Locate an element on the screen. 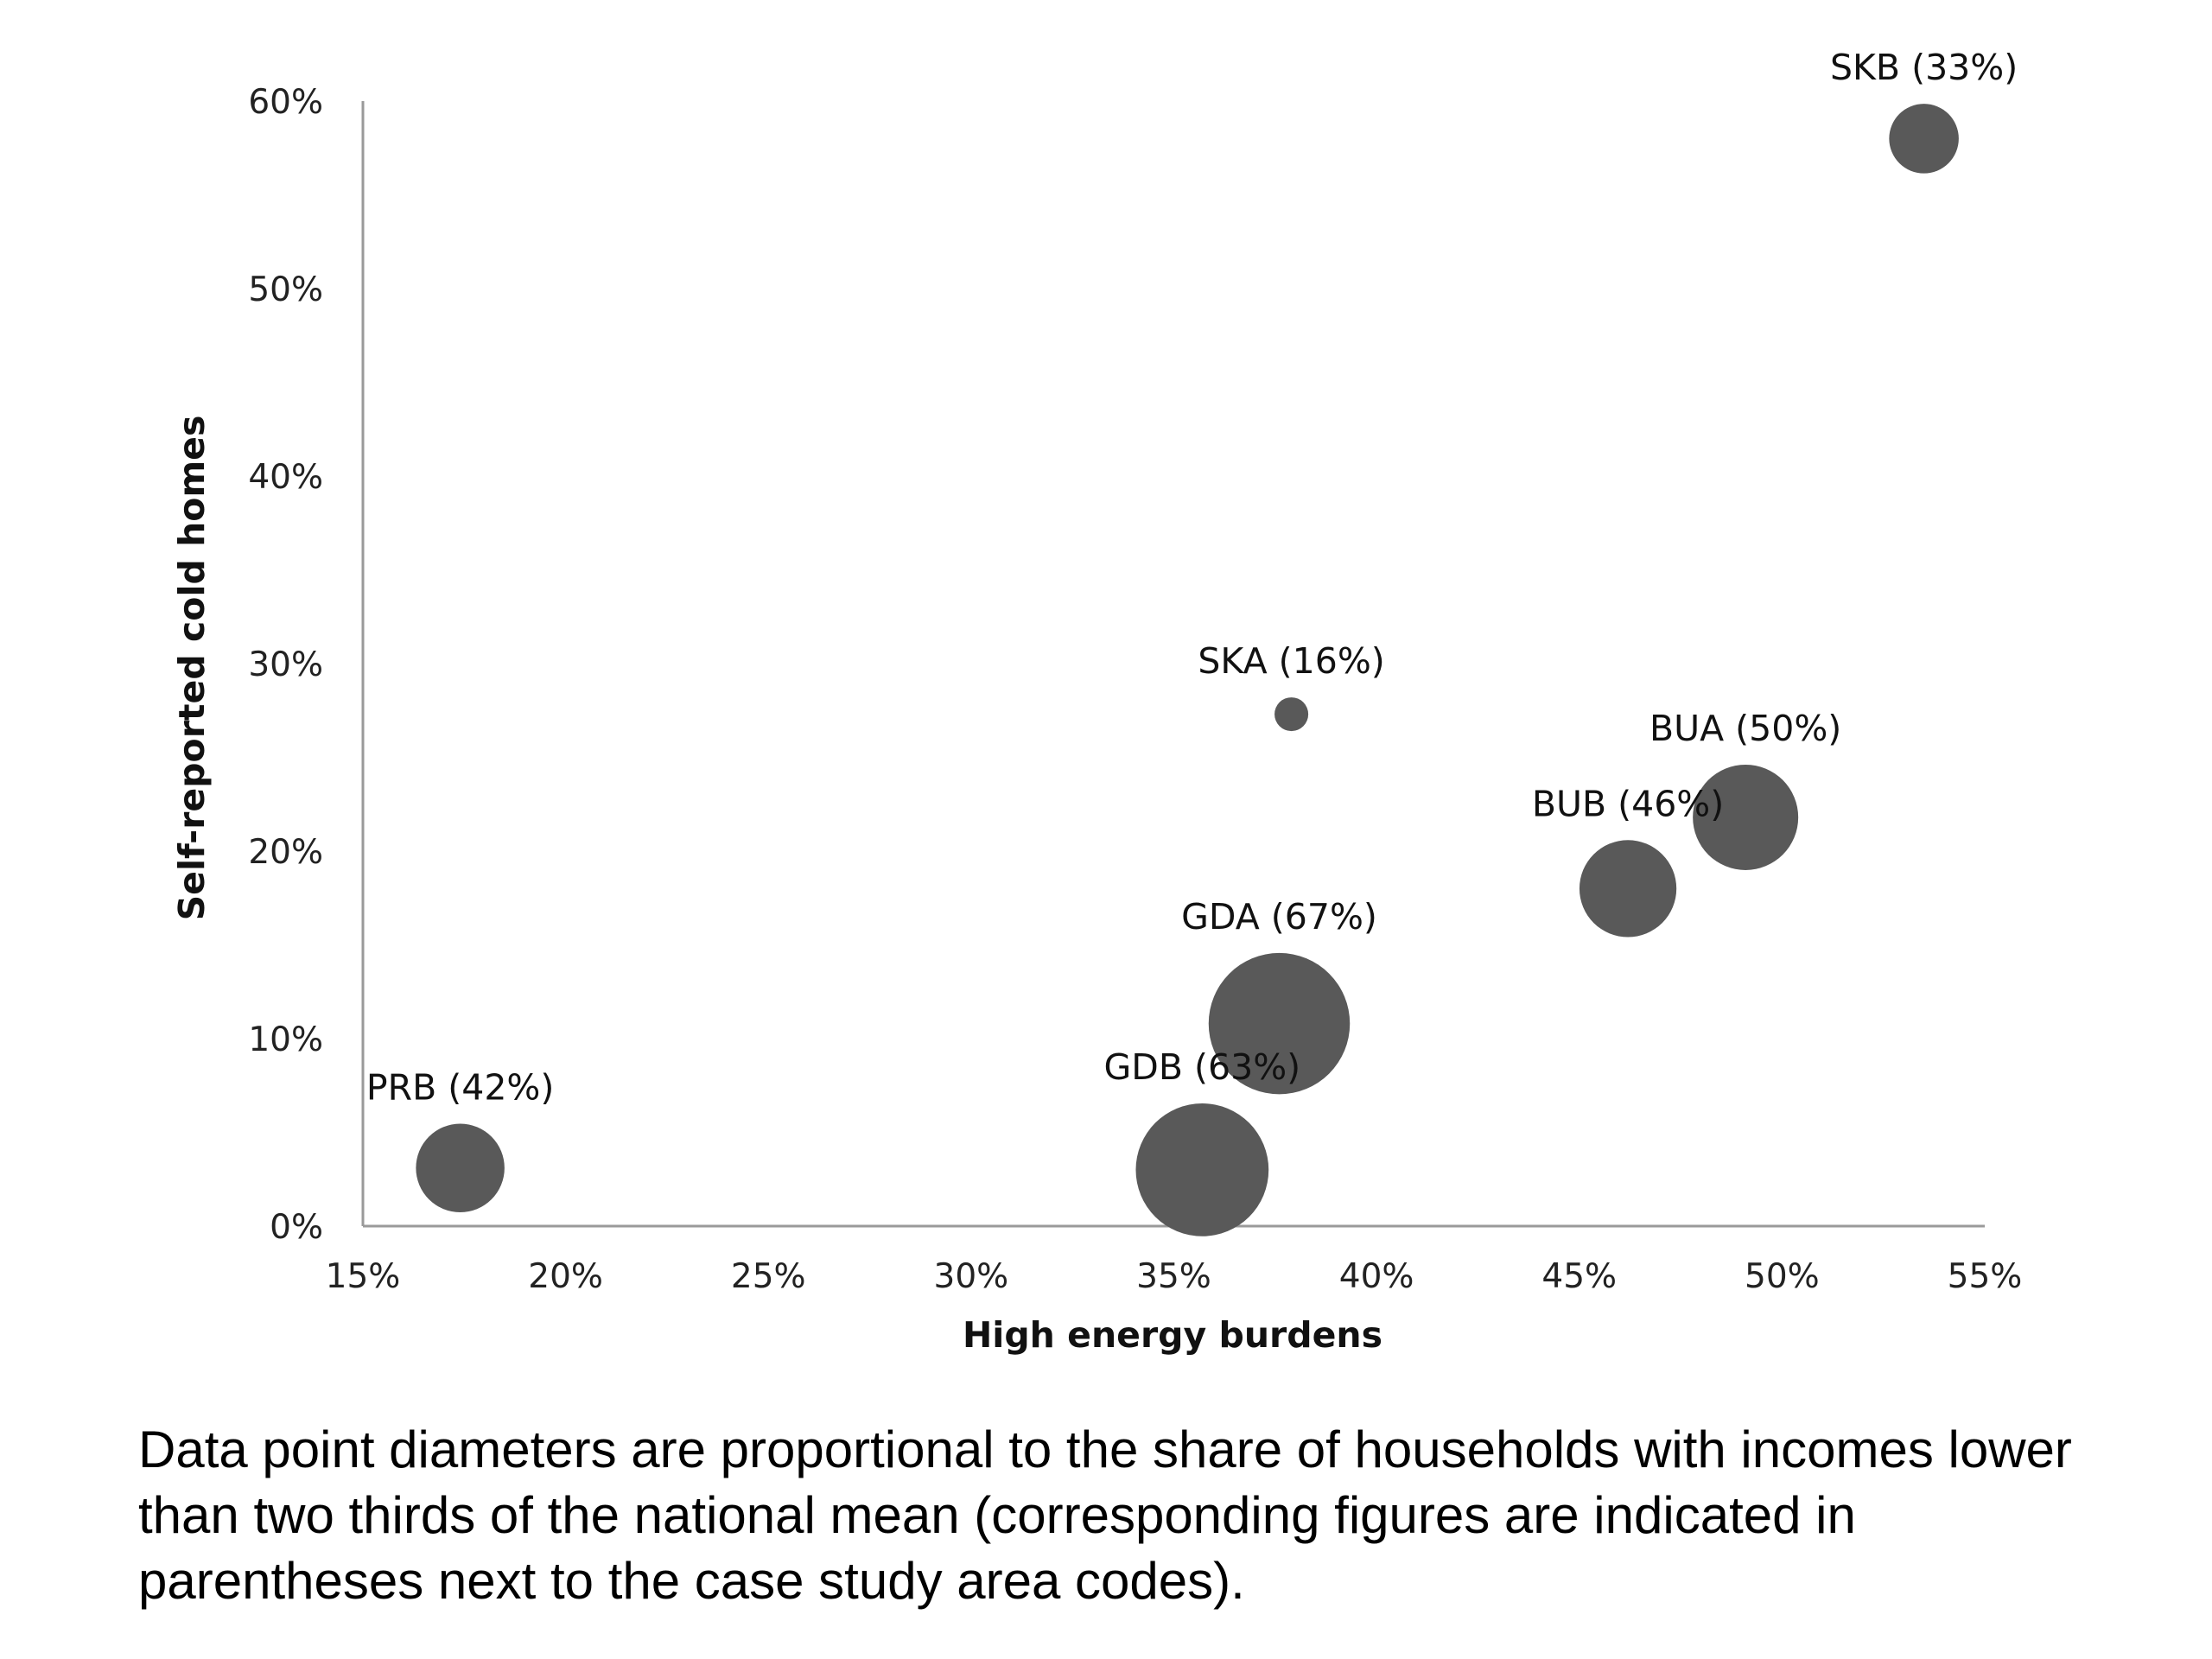  x-tick-label: 30% is located at coordinates (971, 1276).